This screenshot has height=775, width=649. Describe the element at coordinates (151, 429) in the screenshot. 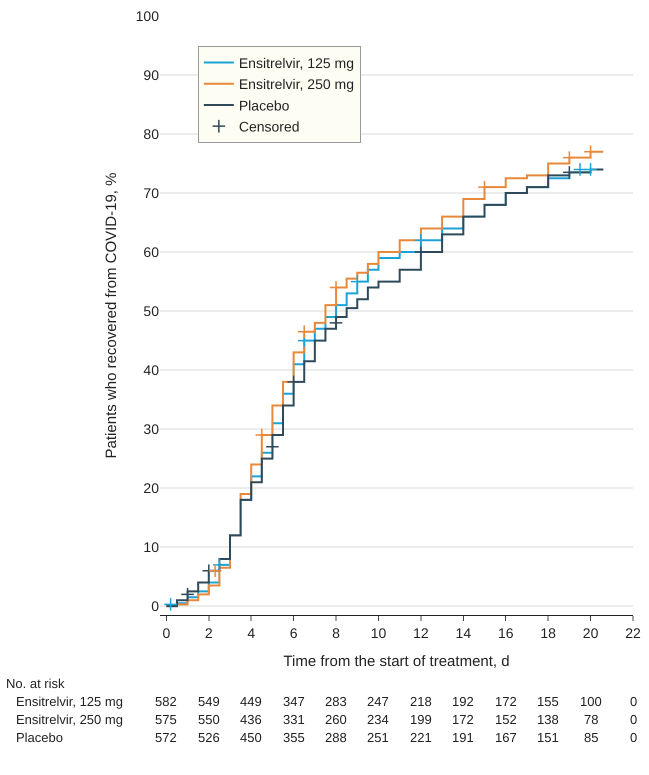

I see `y-tick-label: 30` at that location.